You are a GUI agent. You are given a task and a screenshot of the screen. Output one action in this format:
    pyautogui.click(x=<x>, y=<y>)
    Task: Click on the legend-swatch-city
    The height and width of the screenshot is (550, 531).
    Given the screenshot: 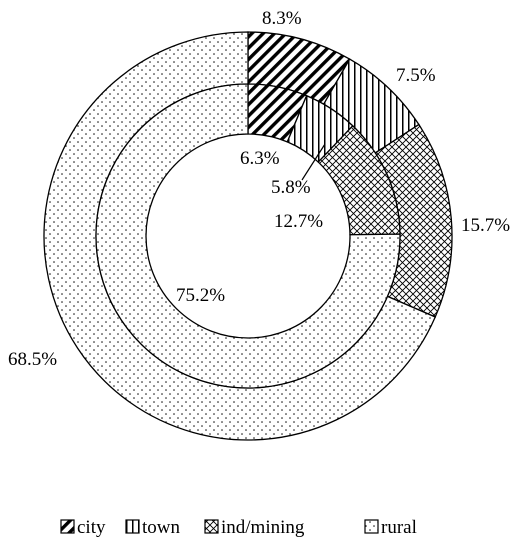 What is the action you would take?
    pyautogui.click(x=67, y=526)
    